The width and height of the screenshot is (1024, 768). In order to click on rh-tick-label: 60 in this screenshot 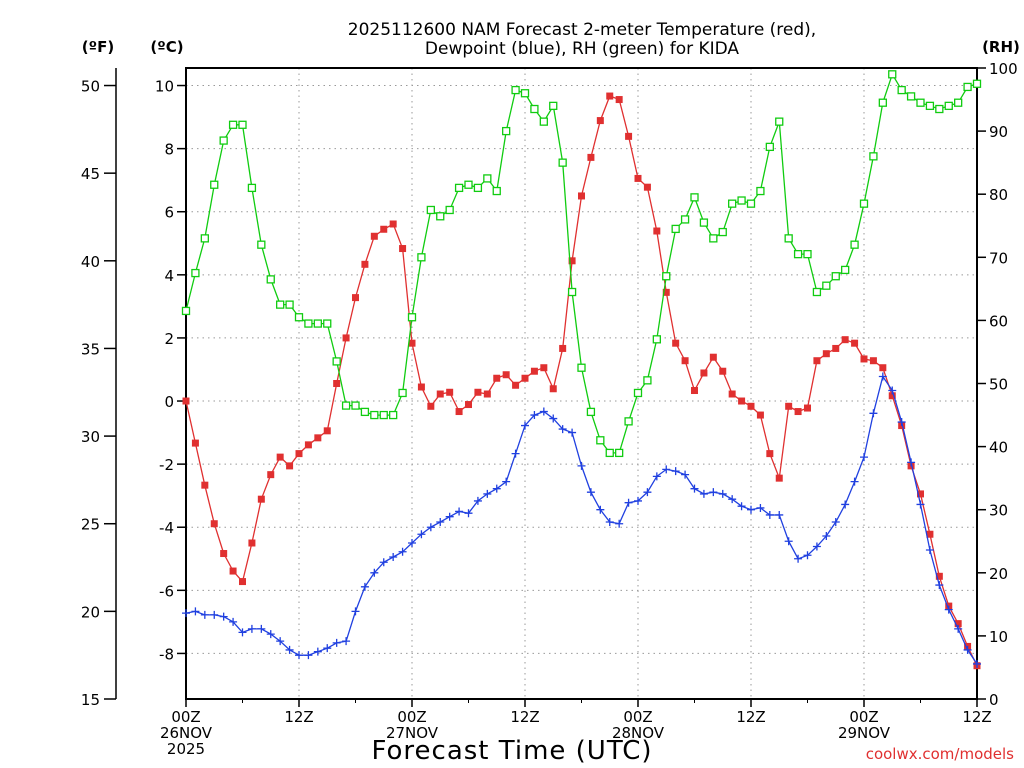, I will do `click(998, 321)`.